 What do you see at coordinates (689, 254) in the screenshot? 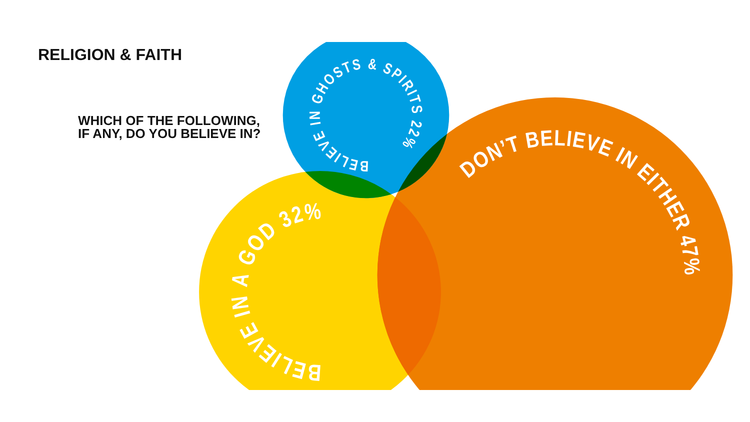
I see `data-label: 47%` at bounding box center [689, 254].